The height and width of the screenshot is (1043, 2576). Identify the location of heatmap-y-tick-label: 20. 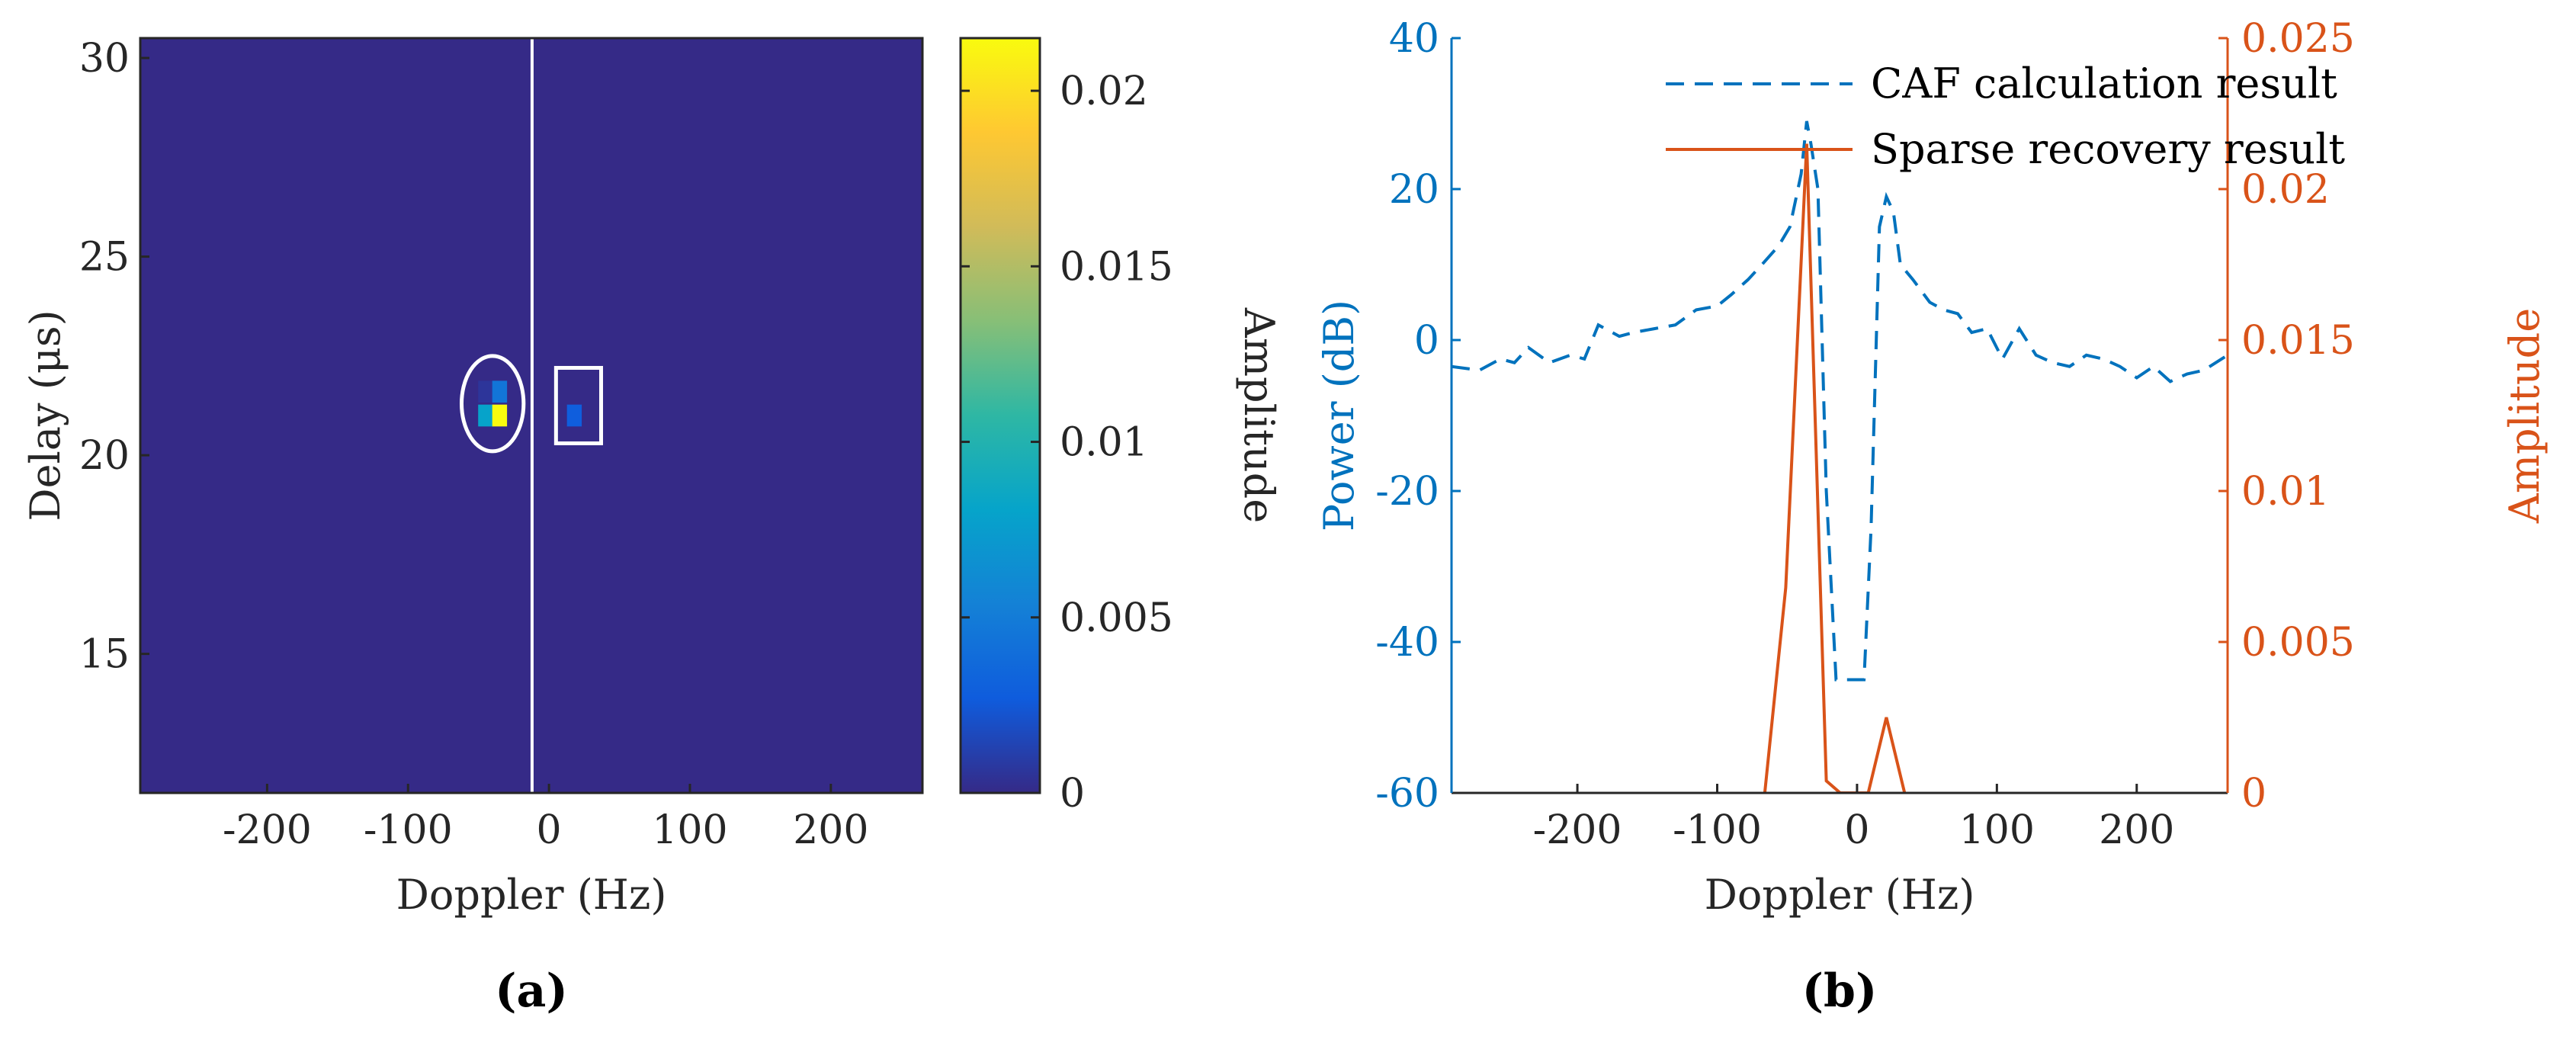
(104, 456).